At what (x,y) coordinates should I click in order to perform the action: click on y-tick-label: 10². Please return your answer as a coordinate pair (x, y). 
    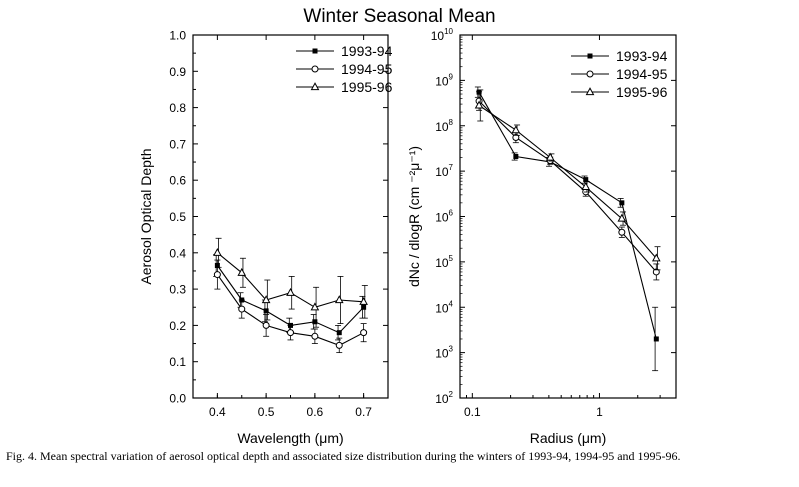
    Looking at the image, I should click on (444, 398).